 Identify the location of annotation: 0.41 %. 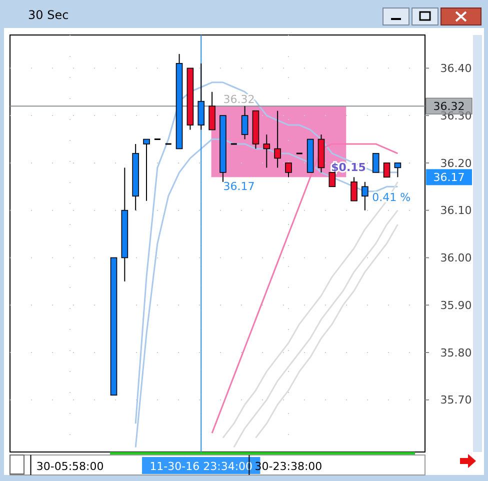
(391, 197).